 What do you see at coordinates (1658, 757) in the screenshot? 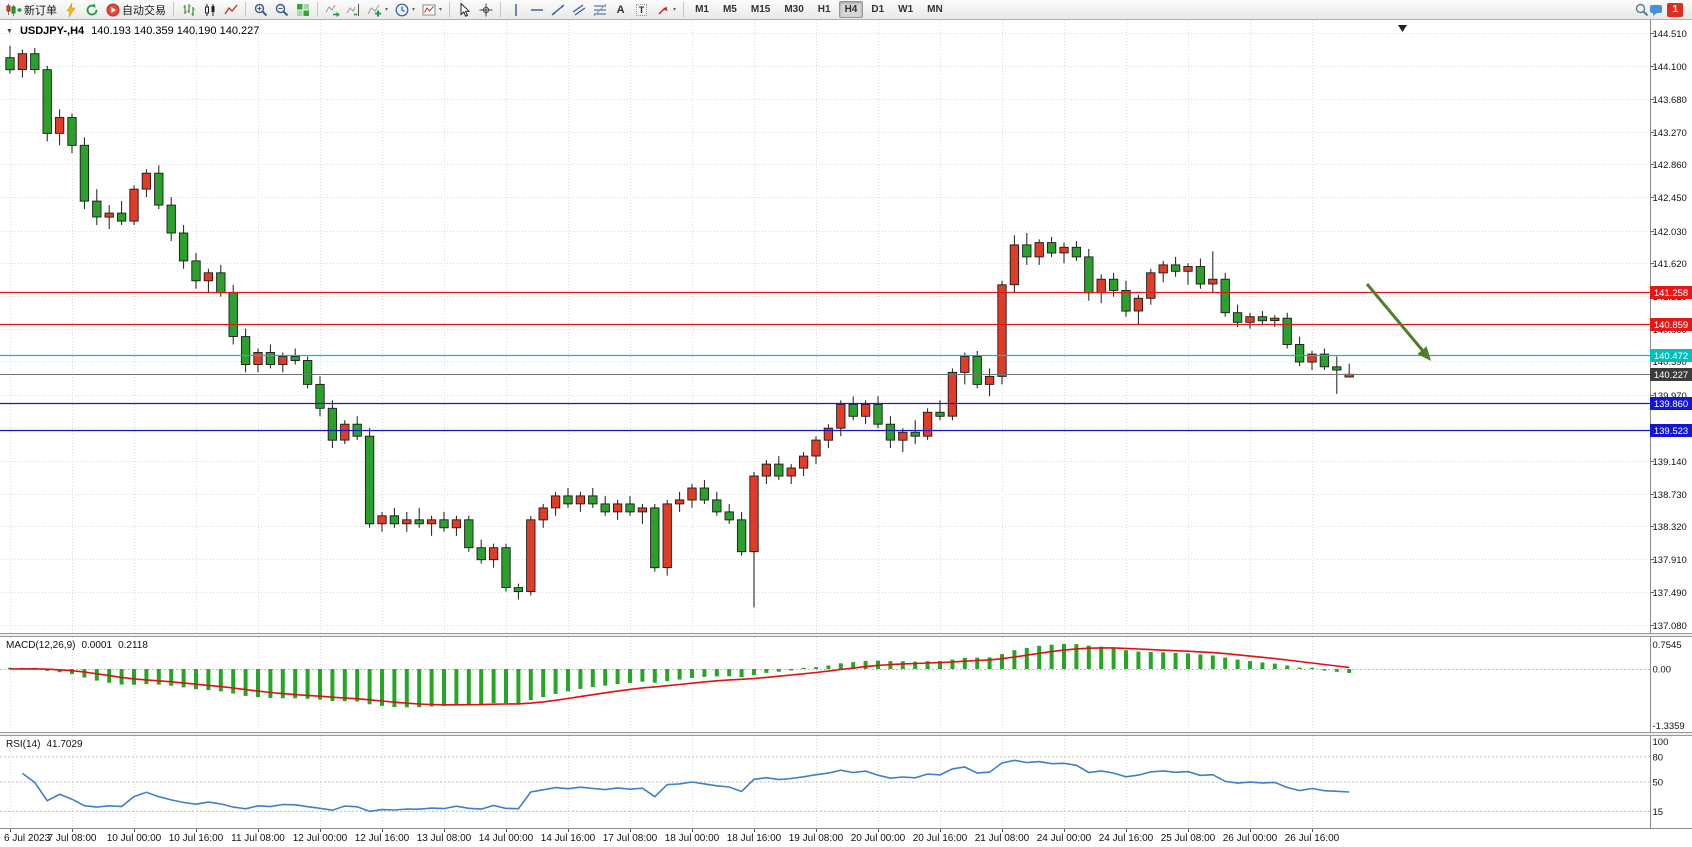
I see `svg-text: 80` at bounding box center [1658, 757].